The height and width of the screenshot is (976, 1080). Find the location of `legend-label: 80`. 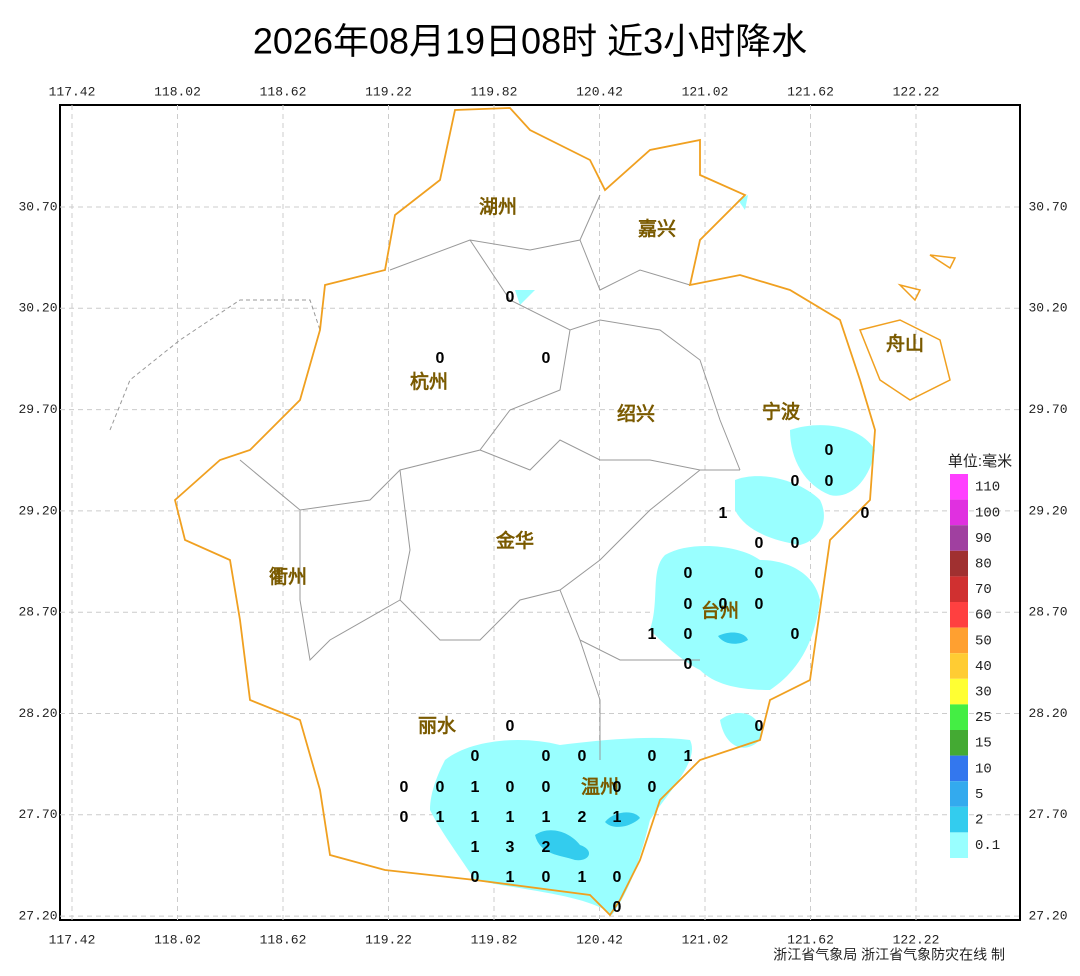

legend-label: 80 is located at coordinates (983, 565).